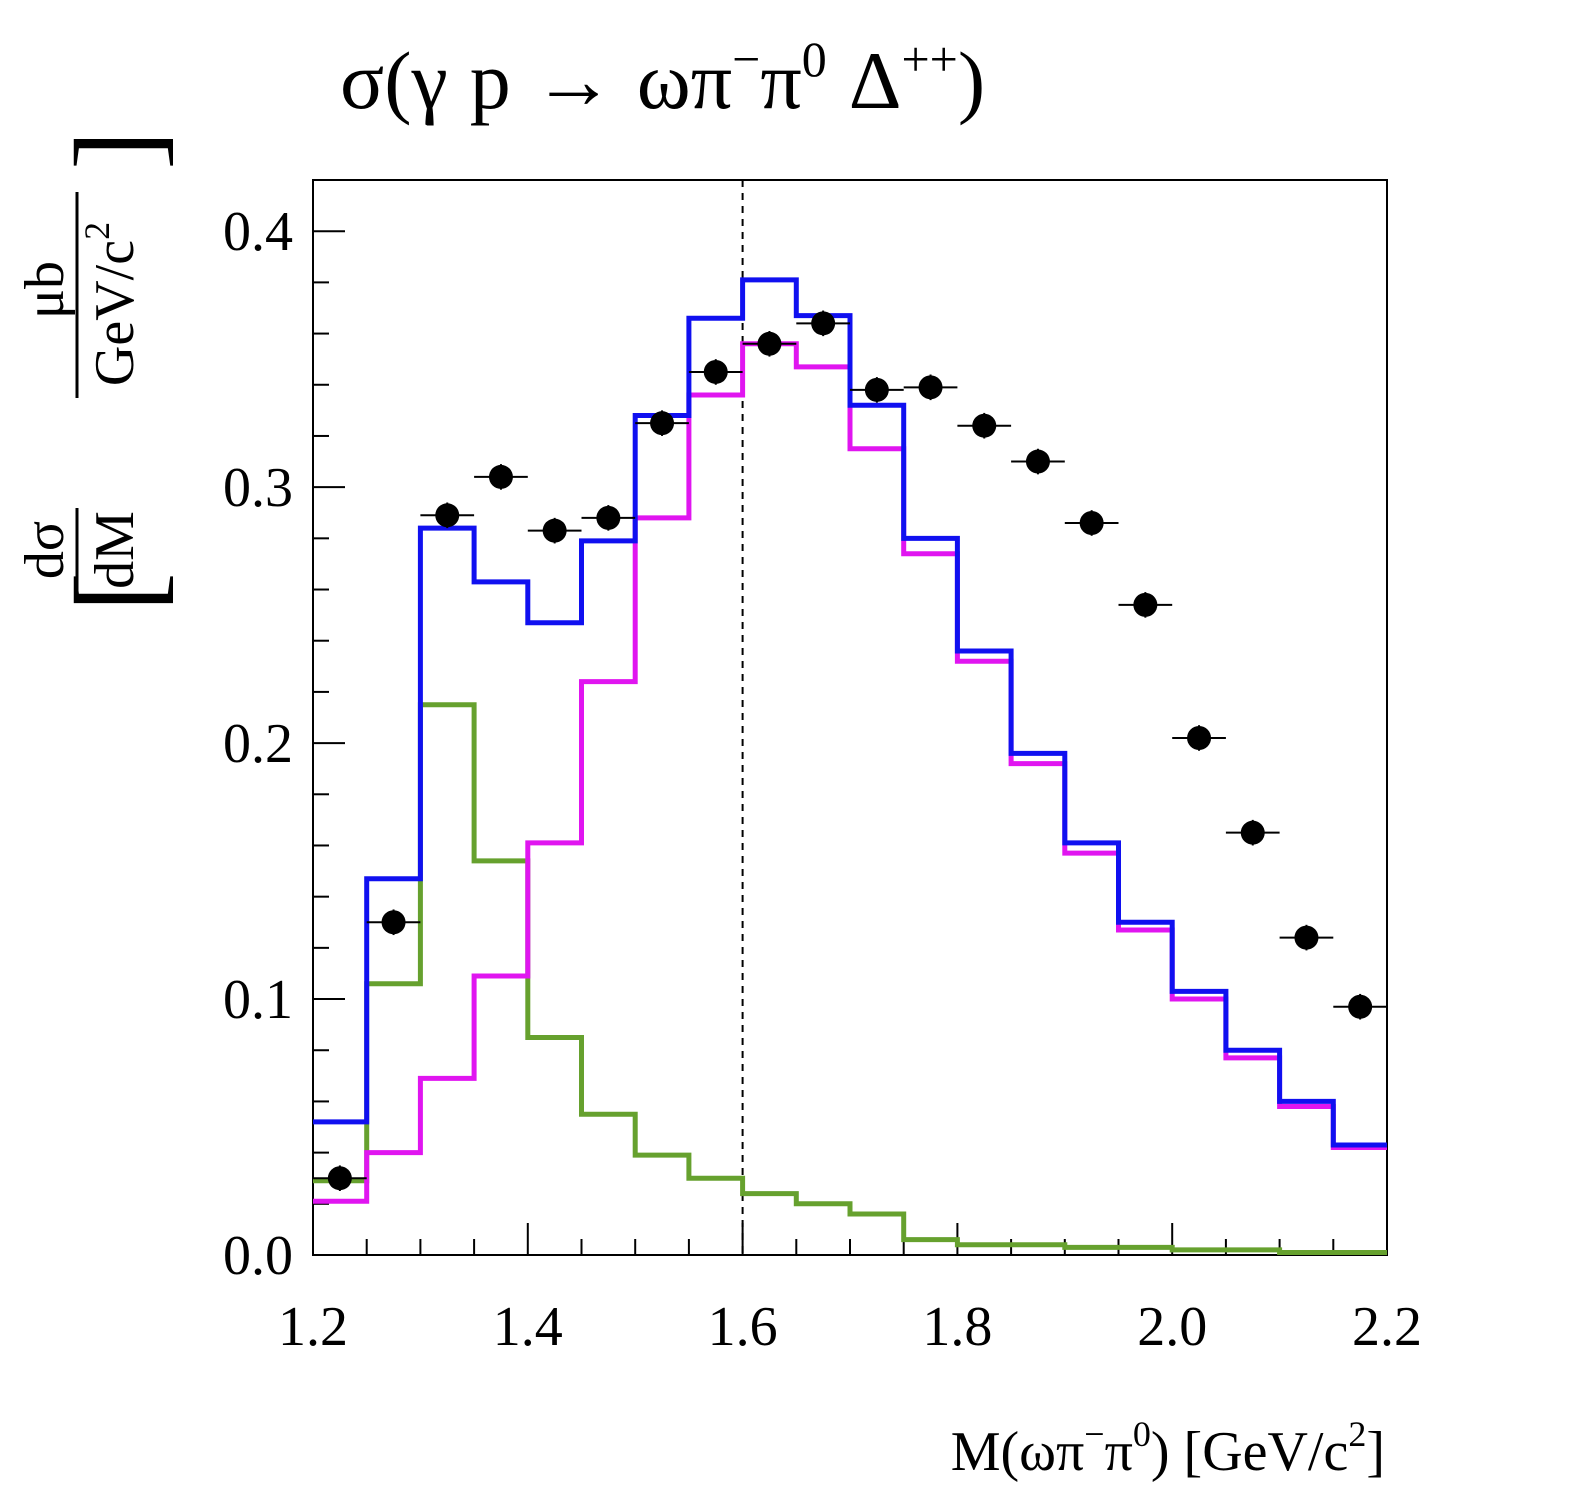 The height and width of the screenshot is (1502, 1575). What do you see at coordinates (258, 232) in the screenshot?
I see `y-tick-label: 0.4` at bounding box center [258, 232].